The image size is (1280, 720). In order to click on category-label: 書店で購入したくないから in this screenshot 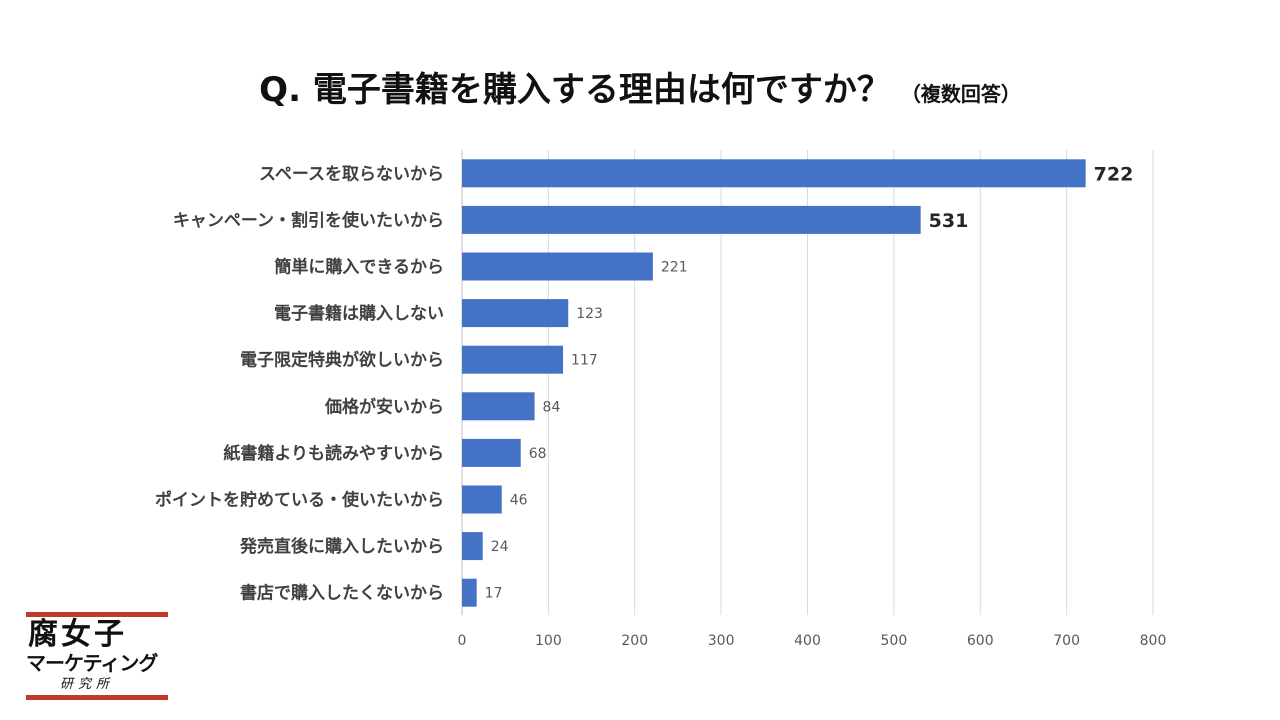, I will do `click(342, 593)`.